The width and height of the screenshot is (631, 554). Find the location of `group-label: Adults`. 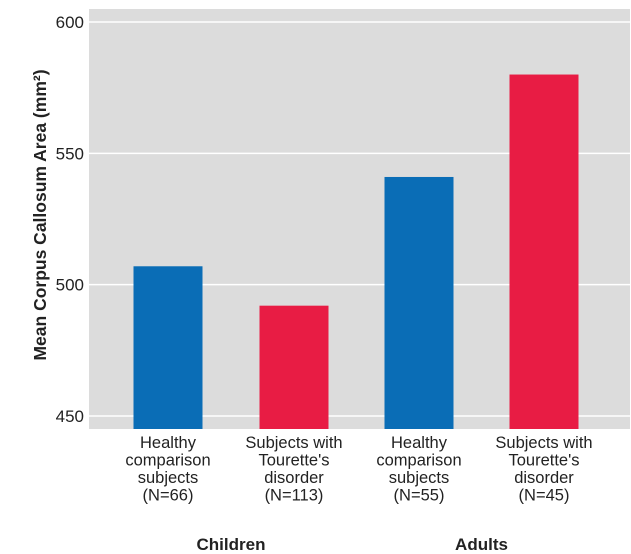

group-label: Adults is located at coordinates (481, 544).